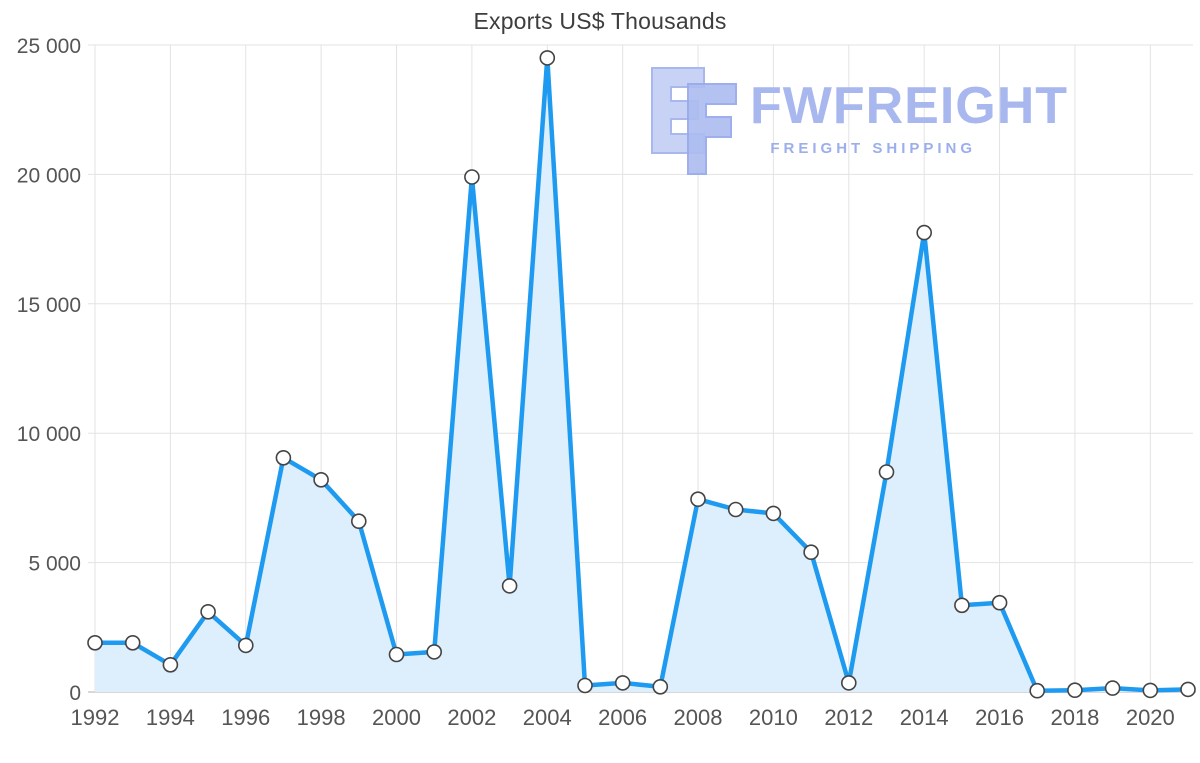 The width and height of the screenshot is (1200, 763). What do you see at coordinates (170, 717) in the screenshot?
I see `x-tick-label: 1994` at bounding box center [170, 717].